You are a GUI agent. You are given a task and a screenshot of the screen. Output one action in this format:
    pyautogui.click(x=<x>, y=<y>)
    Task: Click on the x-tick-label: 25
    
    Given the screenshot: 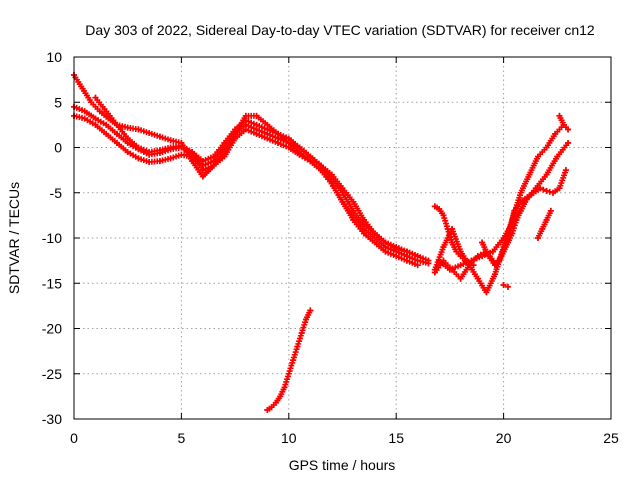 What is the action you would take?
    pyautogui.click(x=611, y=438)
    